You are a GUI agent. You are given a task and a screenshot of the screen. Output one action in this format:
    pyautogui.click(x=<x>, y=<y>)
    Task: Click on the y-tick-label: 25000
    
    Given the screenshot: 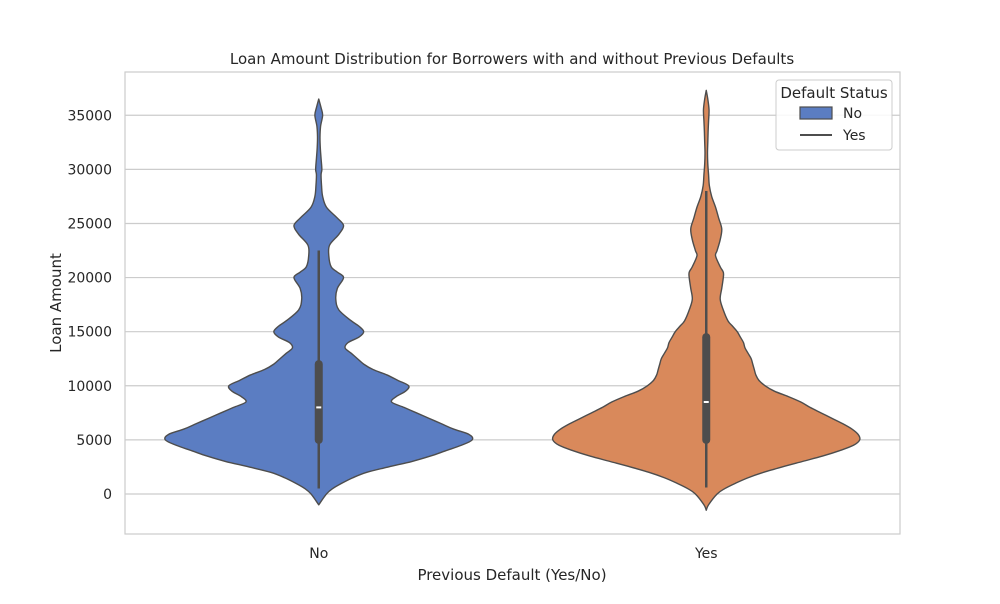 What is the action you would take?
    pyautogui.click(x=89, y=224)
    